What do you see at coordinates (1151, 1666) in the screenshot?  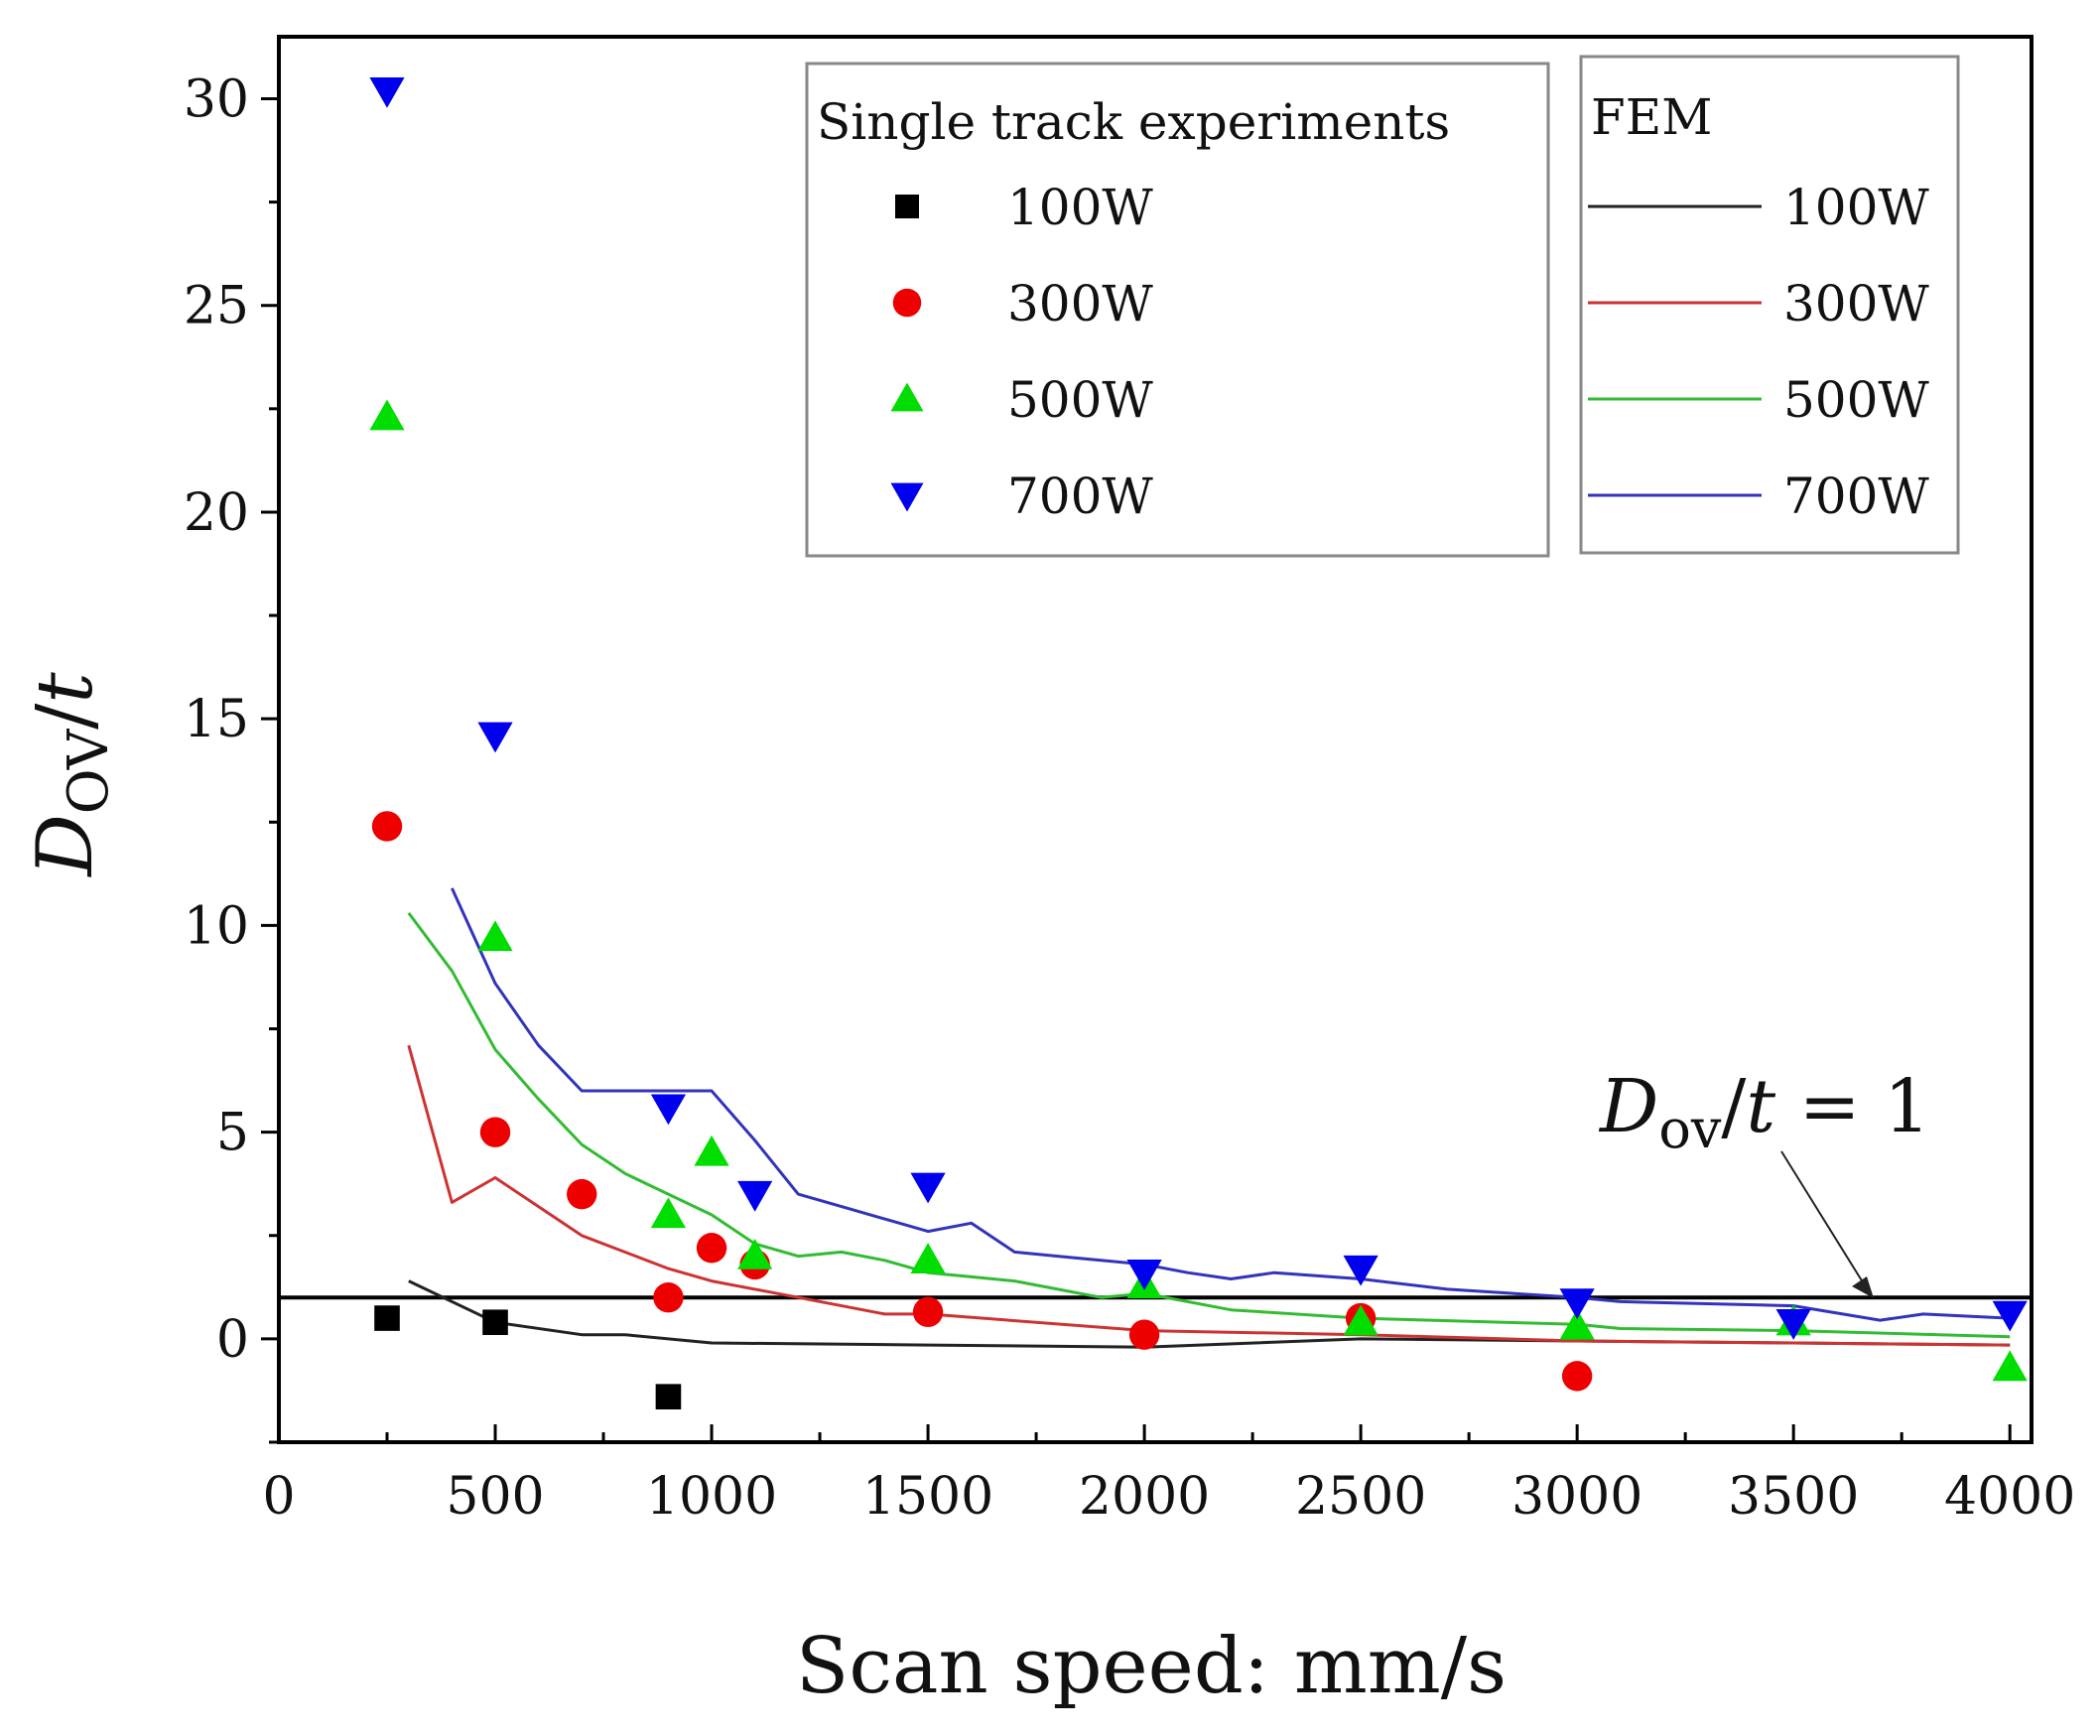 I see `x-axis-title: Scan speed: mm/s` at bounding box center [1151, 1666].